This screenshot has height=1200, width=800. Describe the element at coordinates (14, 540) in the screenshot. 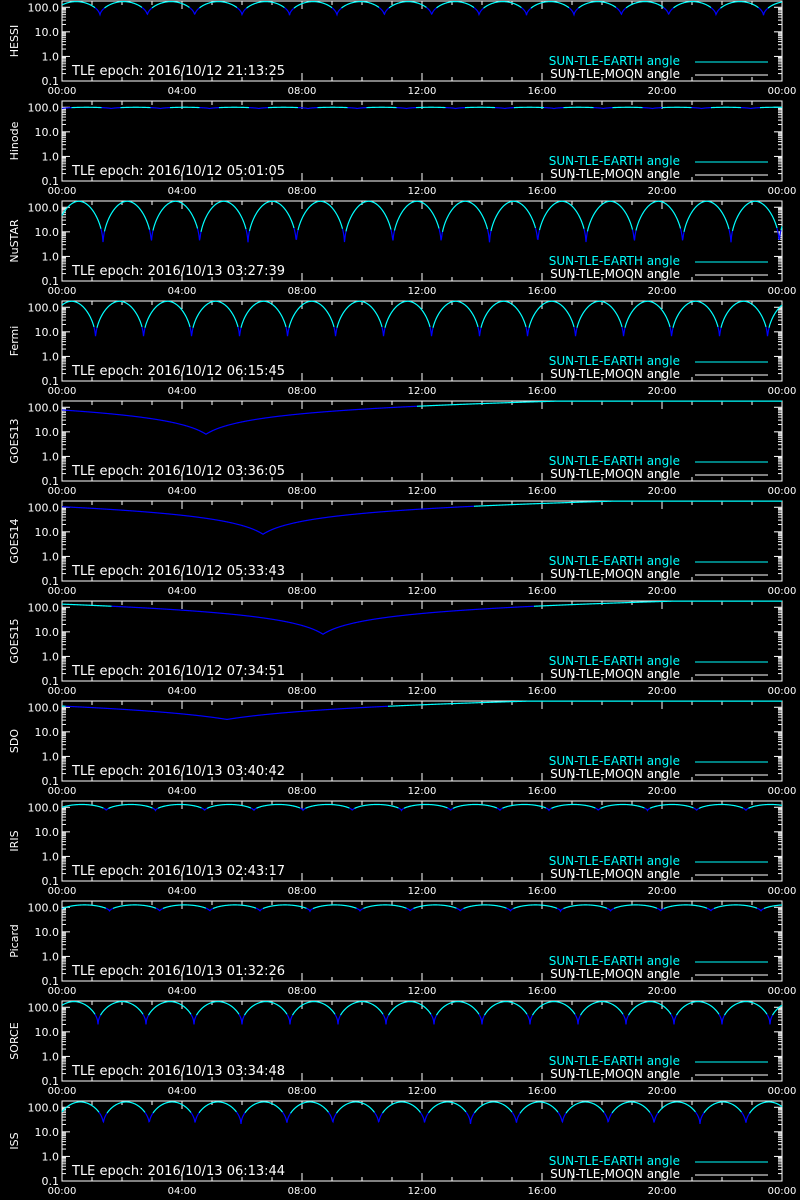

I see `y-axis-label: GOES14` at that location.